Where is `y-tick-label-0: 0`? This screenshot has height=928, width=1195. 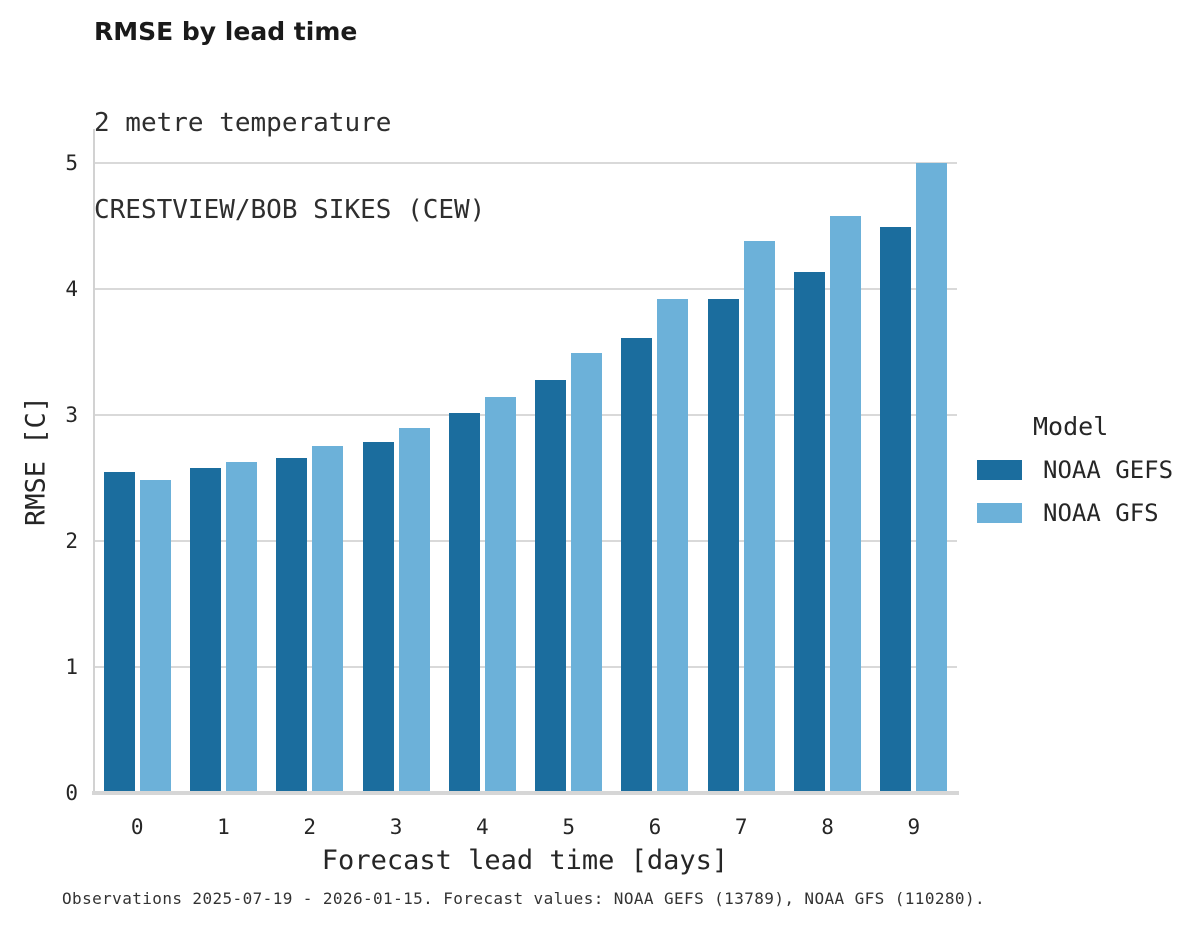 y-tick-label-0: 0 is located at coordinates (71, 793).